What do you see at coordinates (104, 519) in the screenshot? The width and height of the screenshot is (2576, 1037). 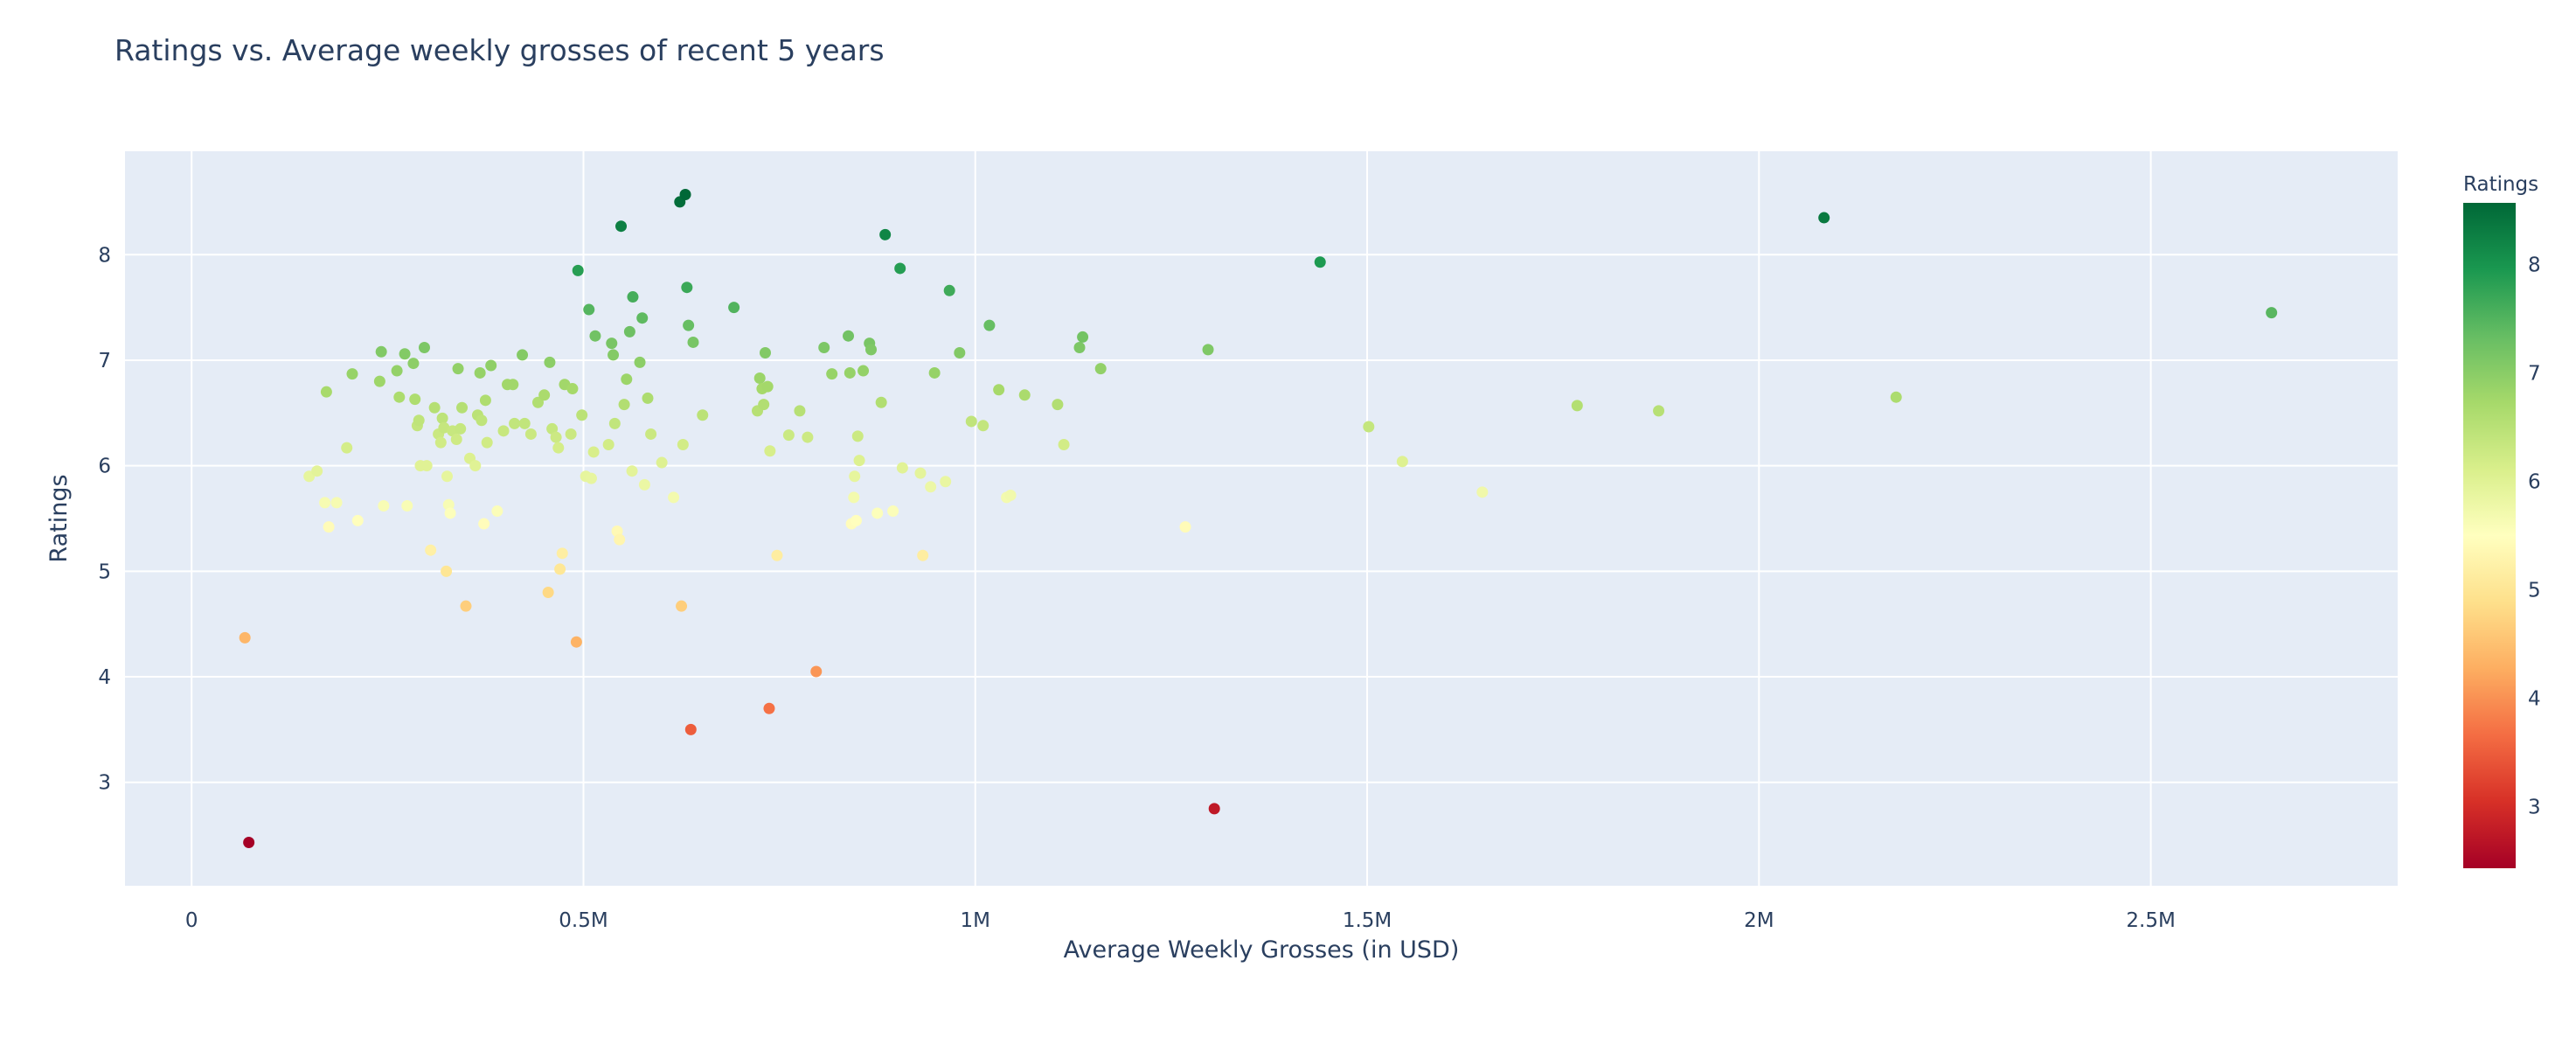 I see `y-axis-ticks: 3 4 5 6 7 8` at bounding box center [104, 519].